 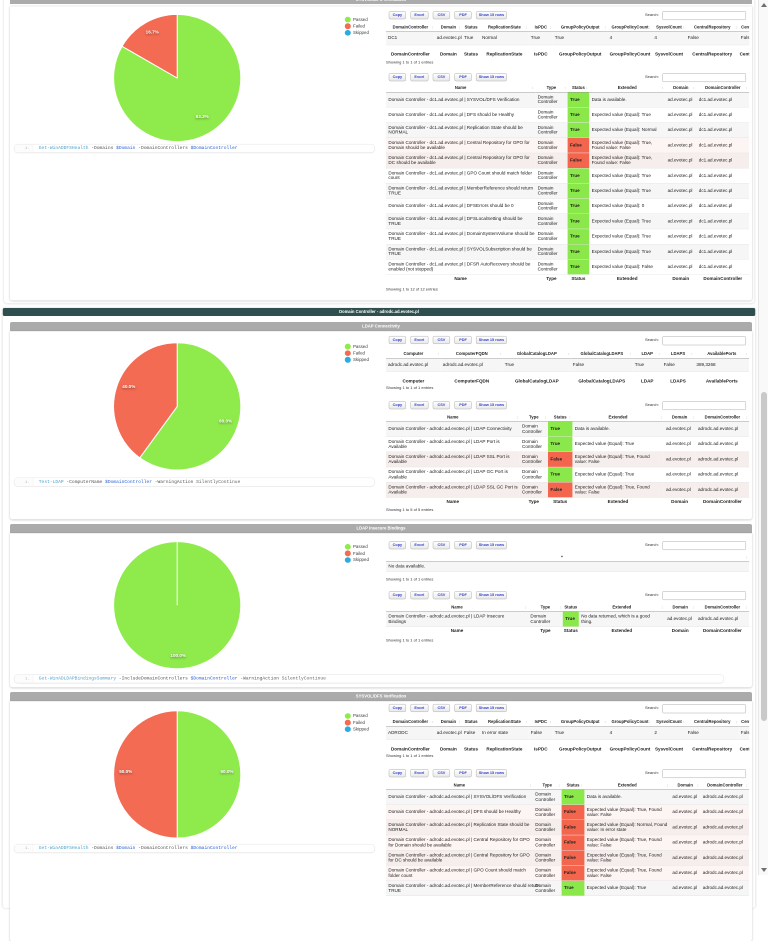 What do you see at coordinates (178, 655) in the screenshot?
I see `svg-text: 100.0%` at bounding box center [178, 655].